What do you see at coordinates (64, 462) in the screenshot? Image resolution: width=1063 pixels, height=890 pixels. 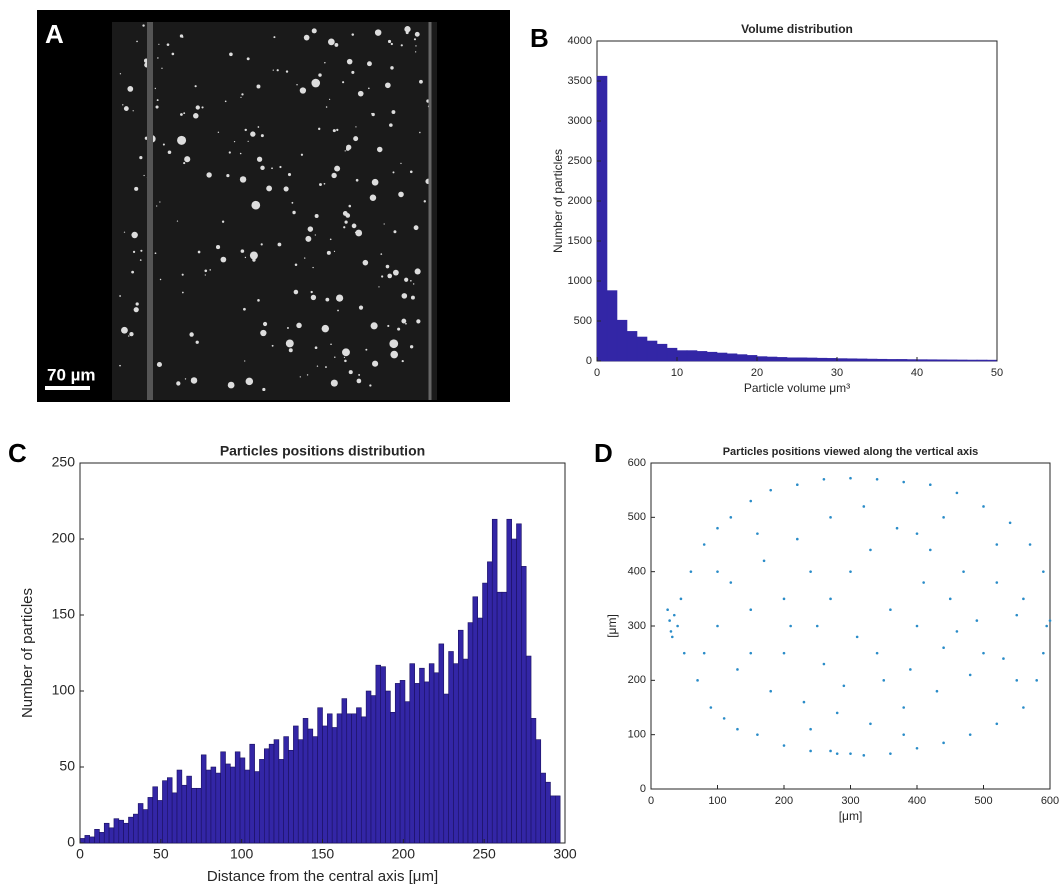 I see `y-tick-label: 250` at bounding box center [64, 462].